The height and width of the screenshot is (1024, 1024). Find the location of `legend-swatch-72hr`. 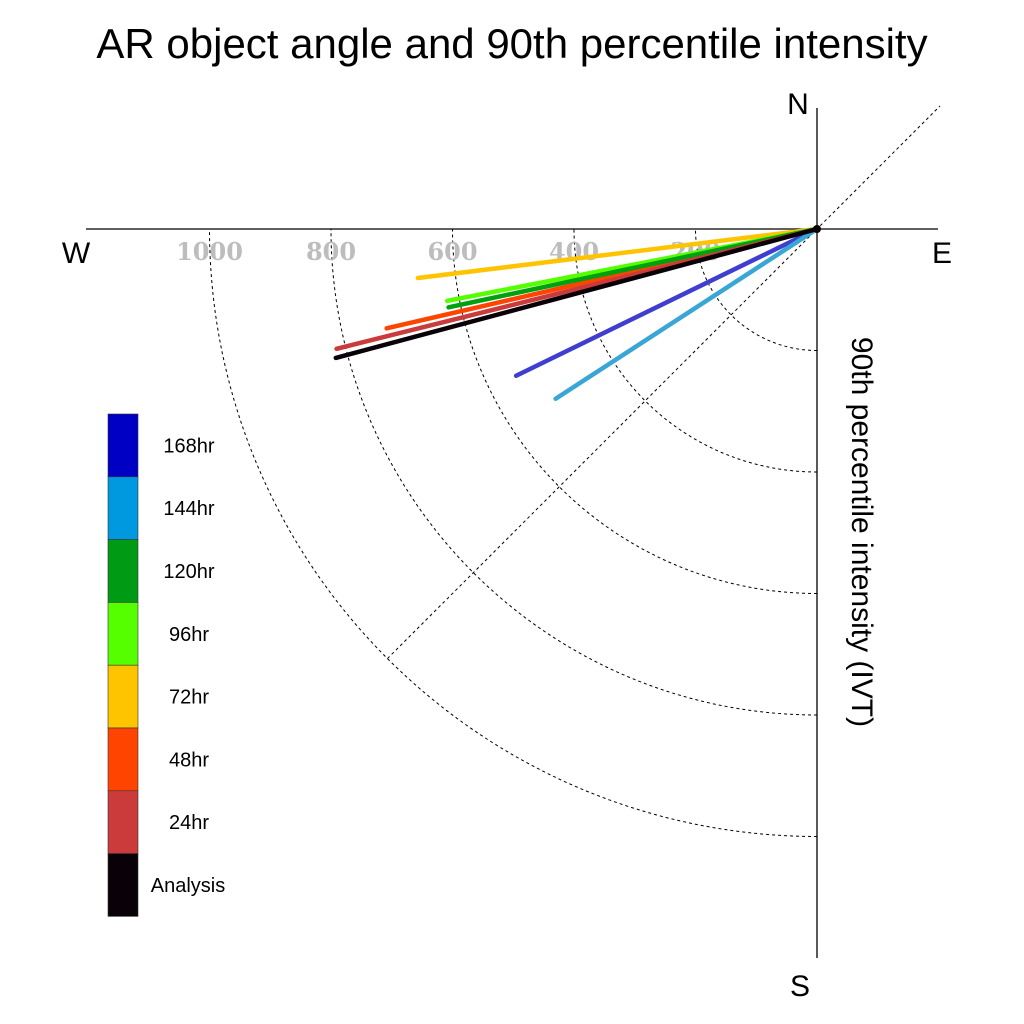

legend-swatch-72hr is located at coordinates (123, 696).